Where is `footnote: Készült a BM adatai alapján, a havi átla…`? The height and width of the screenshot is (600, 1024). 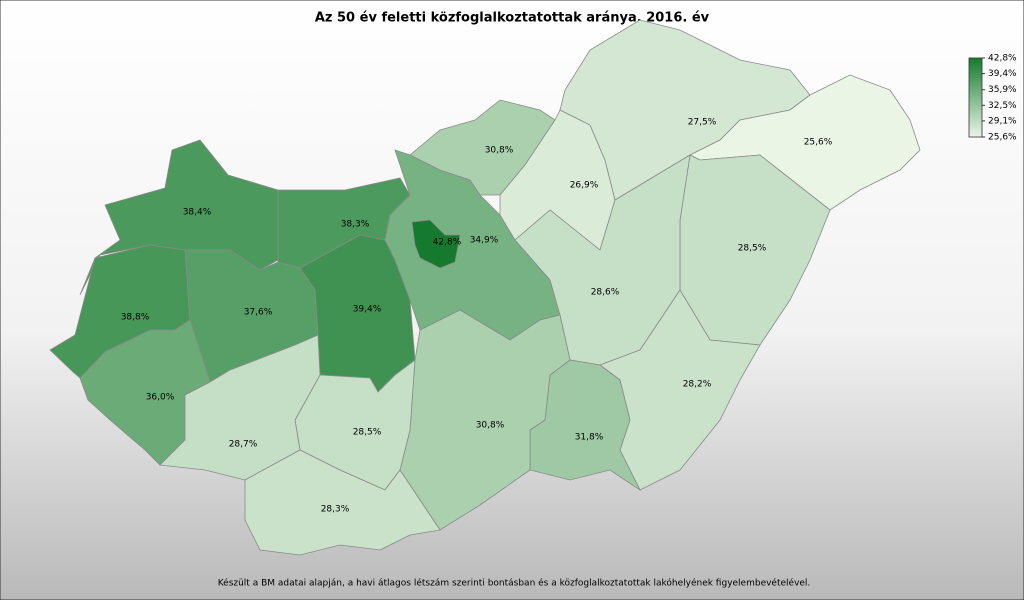
footnote: Készült a BM adatai alapján, a havi átla… is located at coordinates (514, 583).